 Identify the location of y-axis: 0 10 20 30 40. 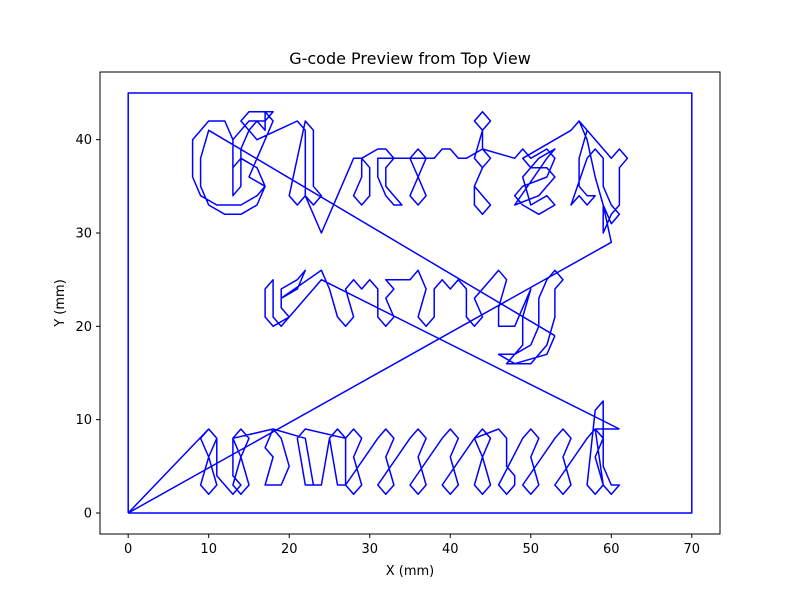
(87, 327).